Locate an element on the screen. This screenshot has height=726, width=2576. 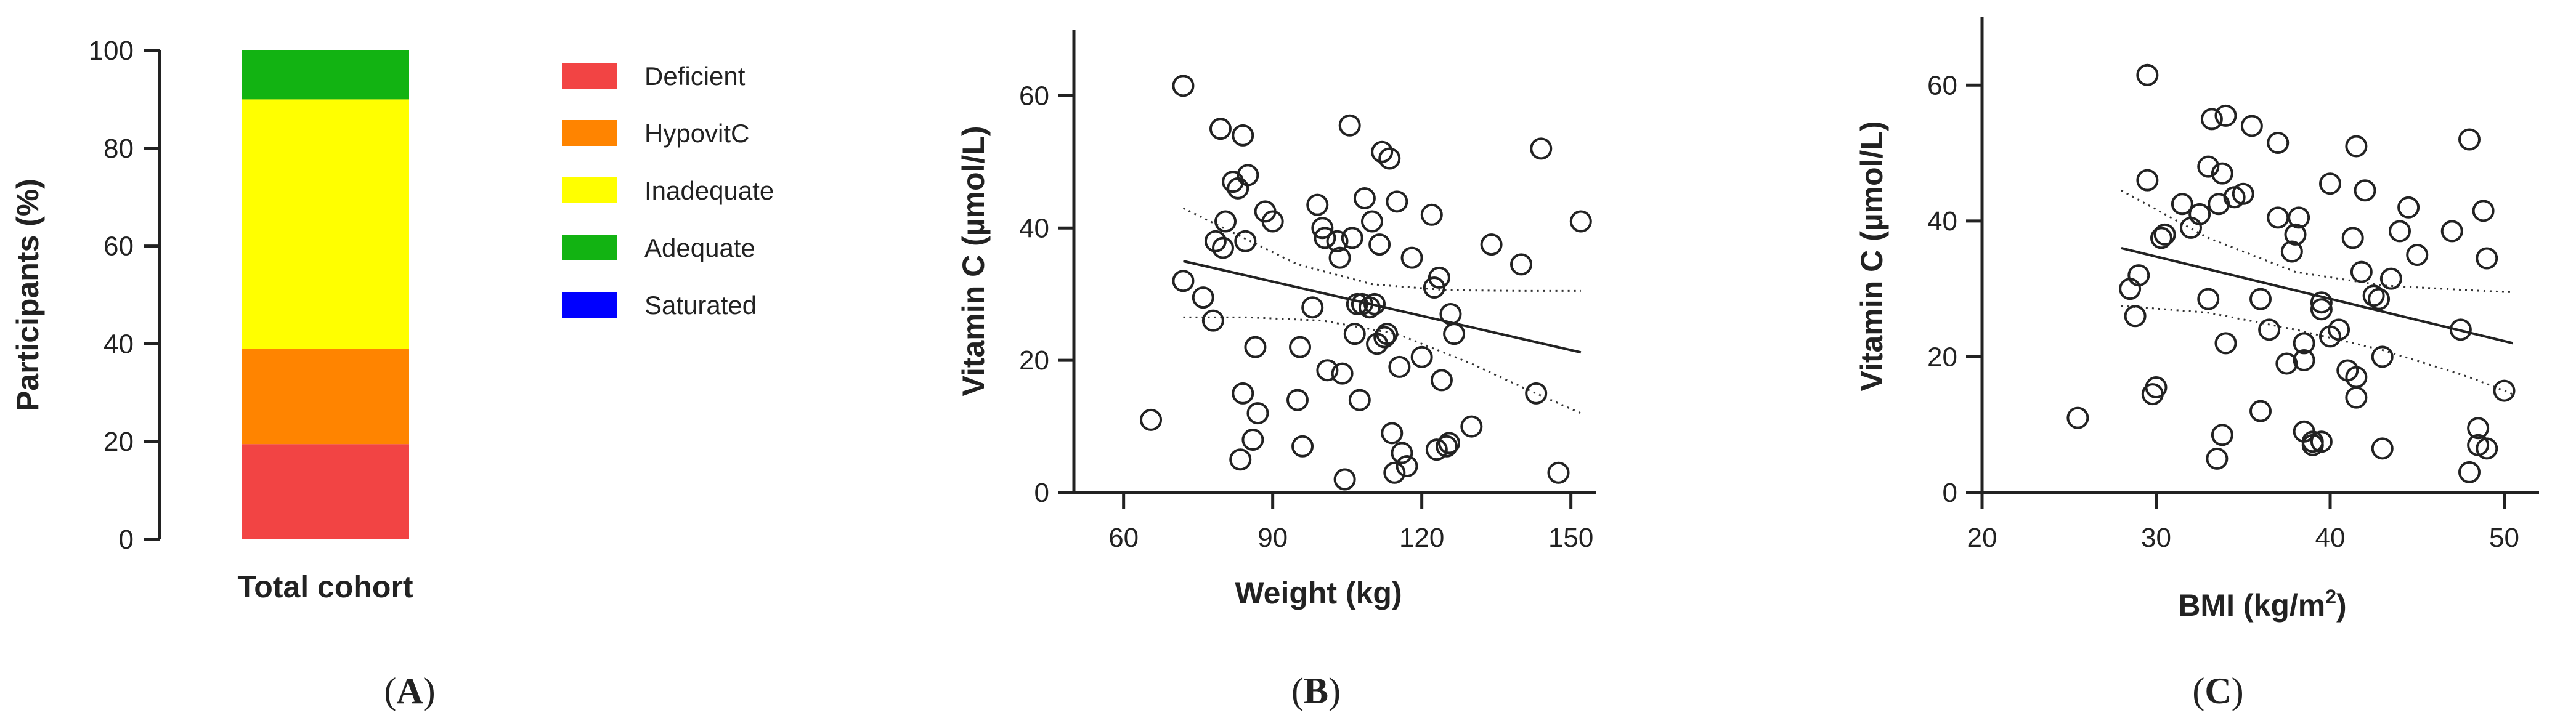
panel-c-ci-lower-curve is located at coordinates (2317, 350).